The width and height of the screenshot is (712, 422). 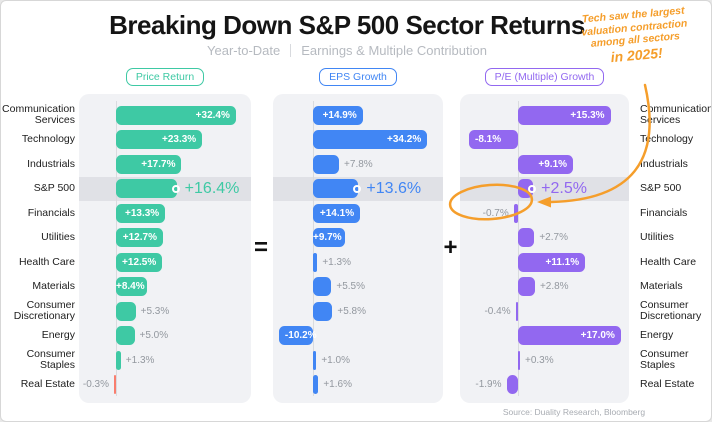 I want to click on value-text: +12.7%, so click(x=139, y=238).